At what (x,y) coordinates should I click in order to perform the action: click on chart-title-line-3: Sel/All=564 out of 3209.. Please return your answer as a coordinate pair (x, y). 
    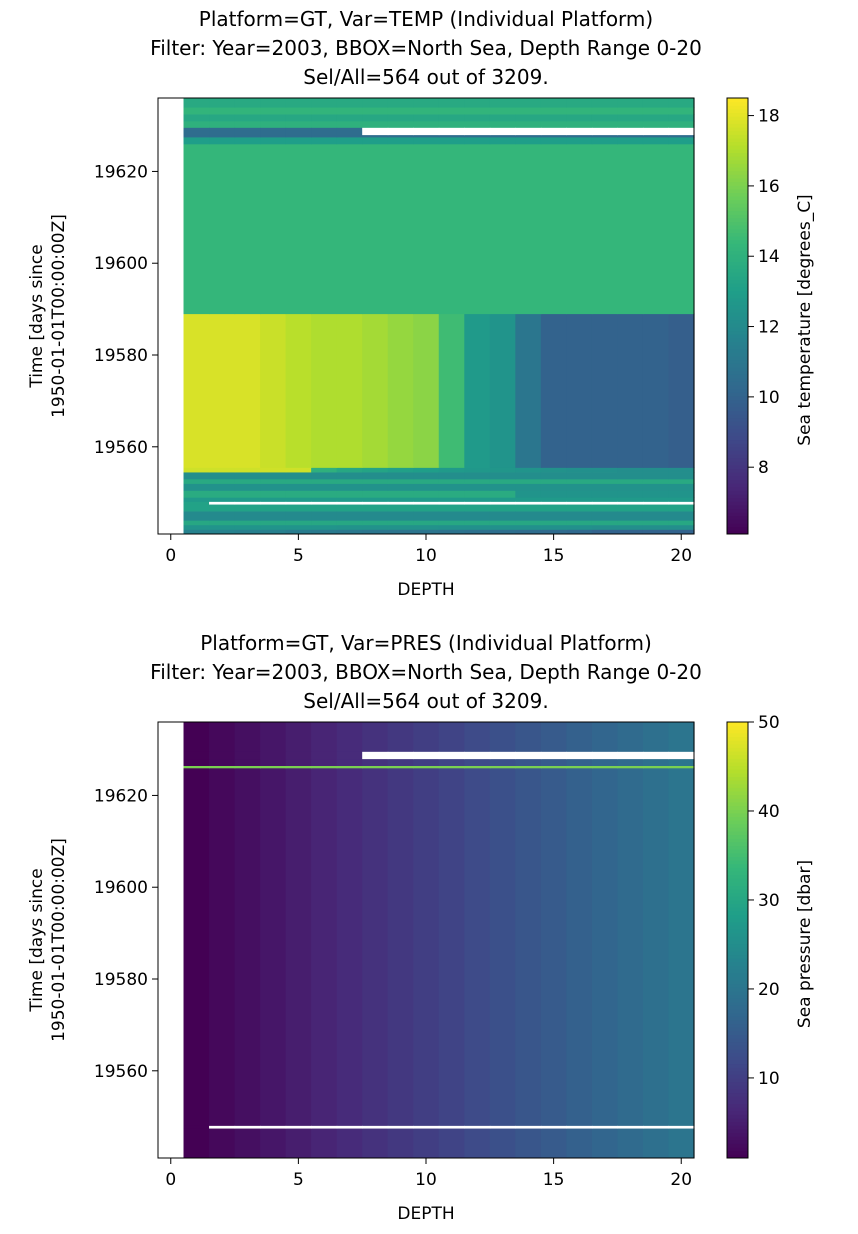
    Looking at the image, I should click on (425, 77).